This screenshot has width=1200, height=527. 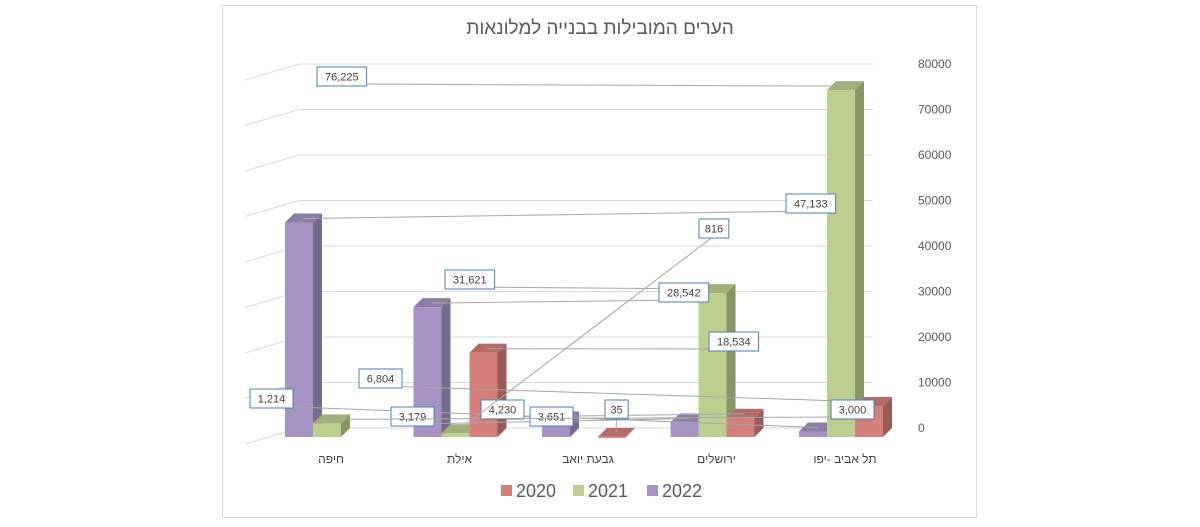 I want to click on data-label: 3,179, so click(x=539, y=416).